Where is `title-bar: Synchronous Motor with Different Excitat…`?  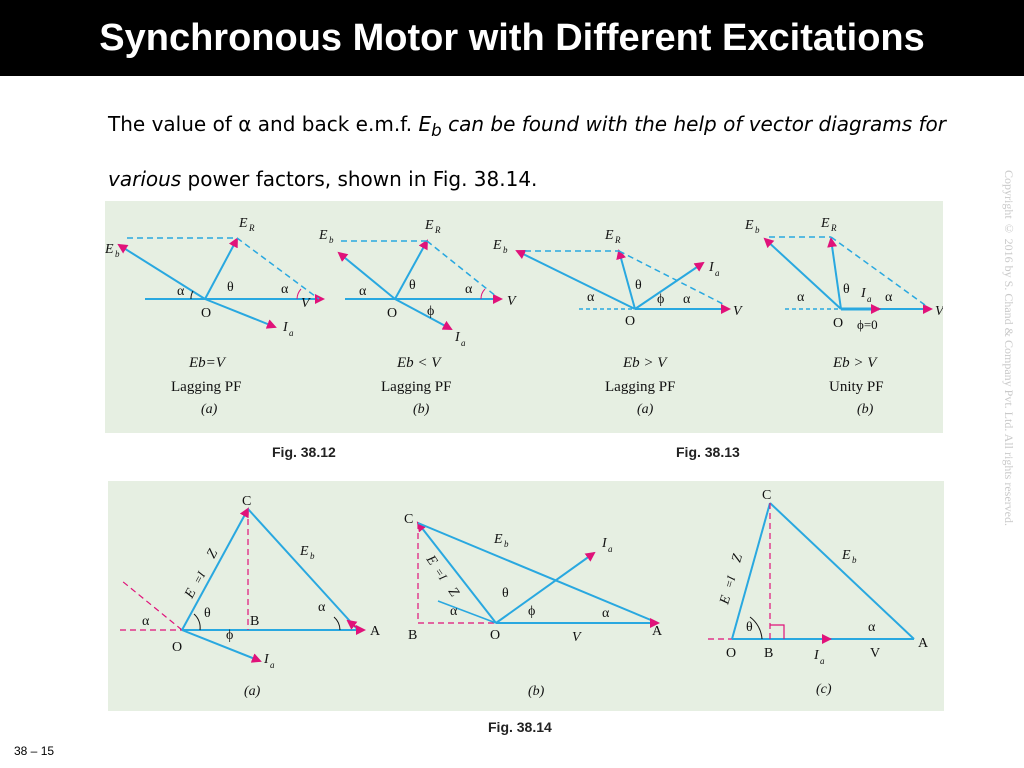 title-bar: Synchronous Motor with Different Excitat… is located at coordinates (512, 38).